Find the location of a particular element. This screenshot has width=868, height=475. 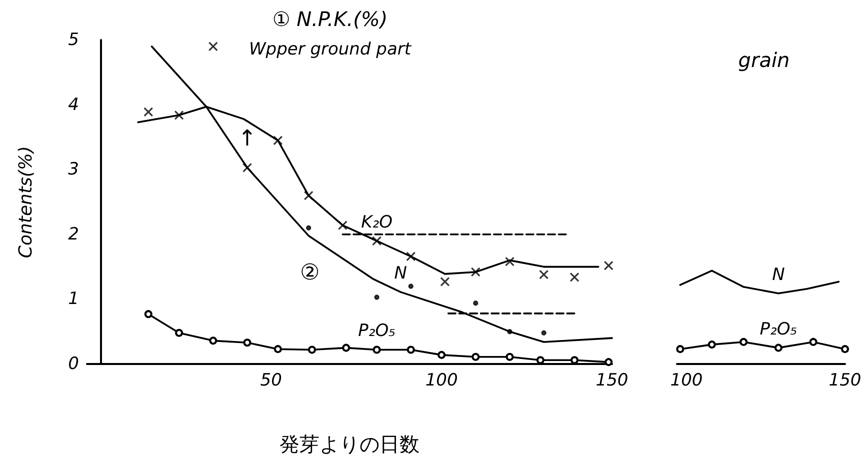

annotation: ↑ is located at coordinates (247, 139).